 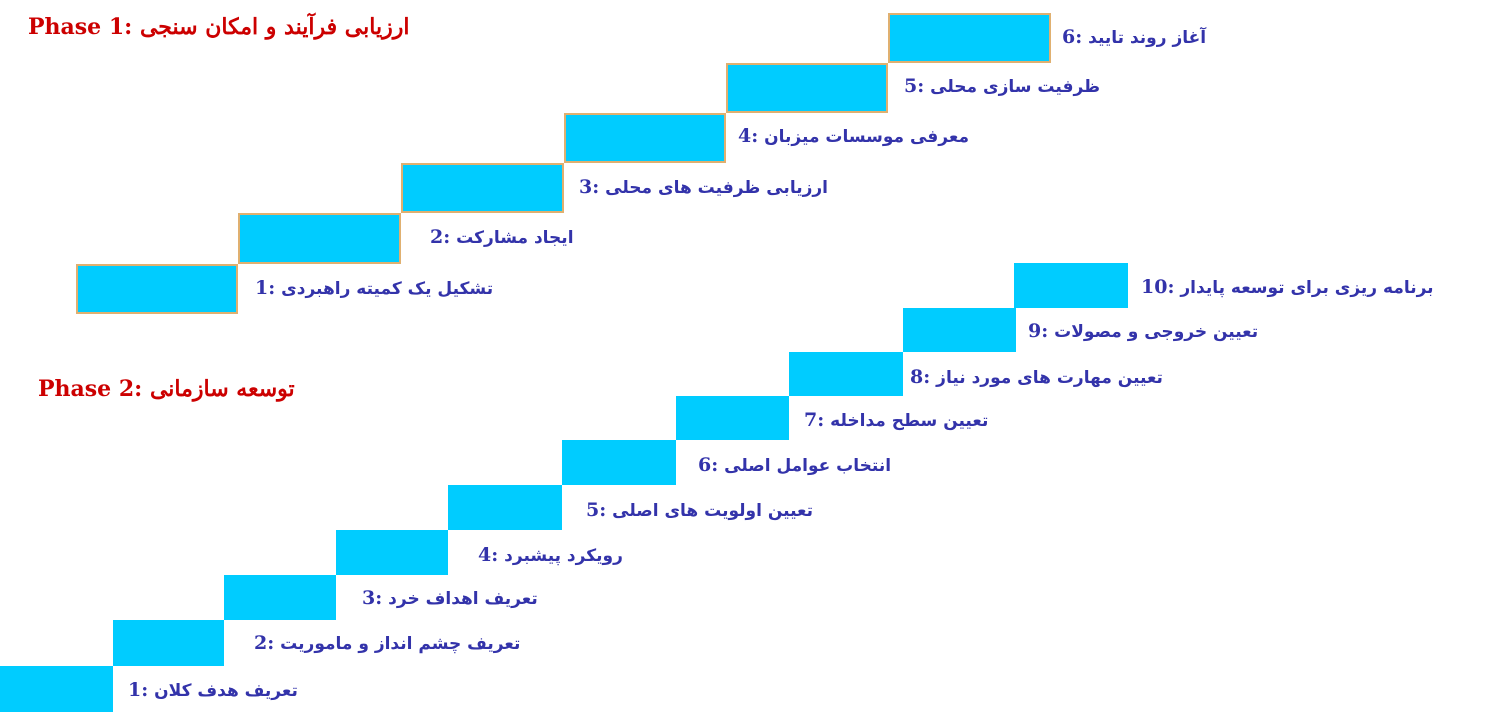 I want to click on phase1-step-5-block, so click(x=807, y=88).